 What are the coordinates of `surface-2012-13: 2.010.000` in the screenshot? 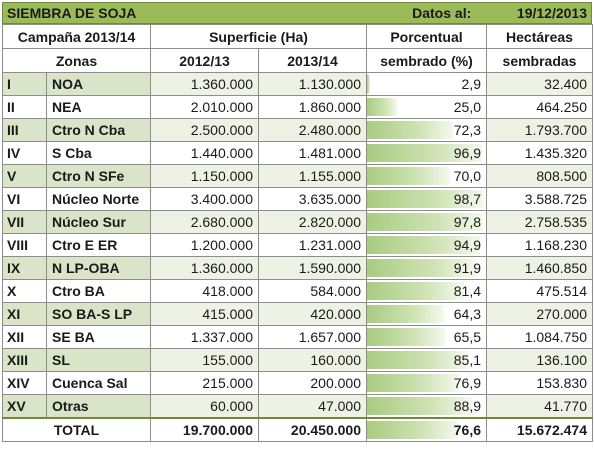 It's located at (204, 107).